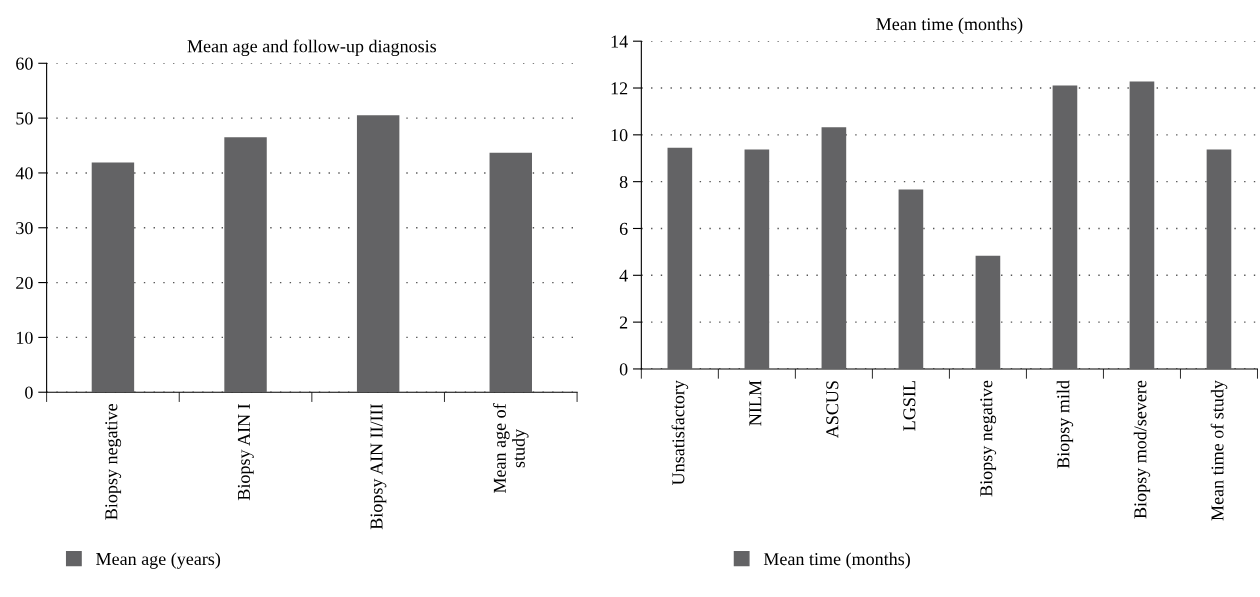 This screenshot has height=597, width=1260. What do you see at coordinates (755, 403) in the screenshot?
I see `x-tick-label: NILM` at bounding box center [755, 403].